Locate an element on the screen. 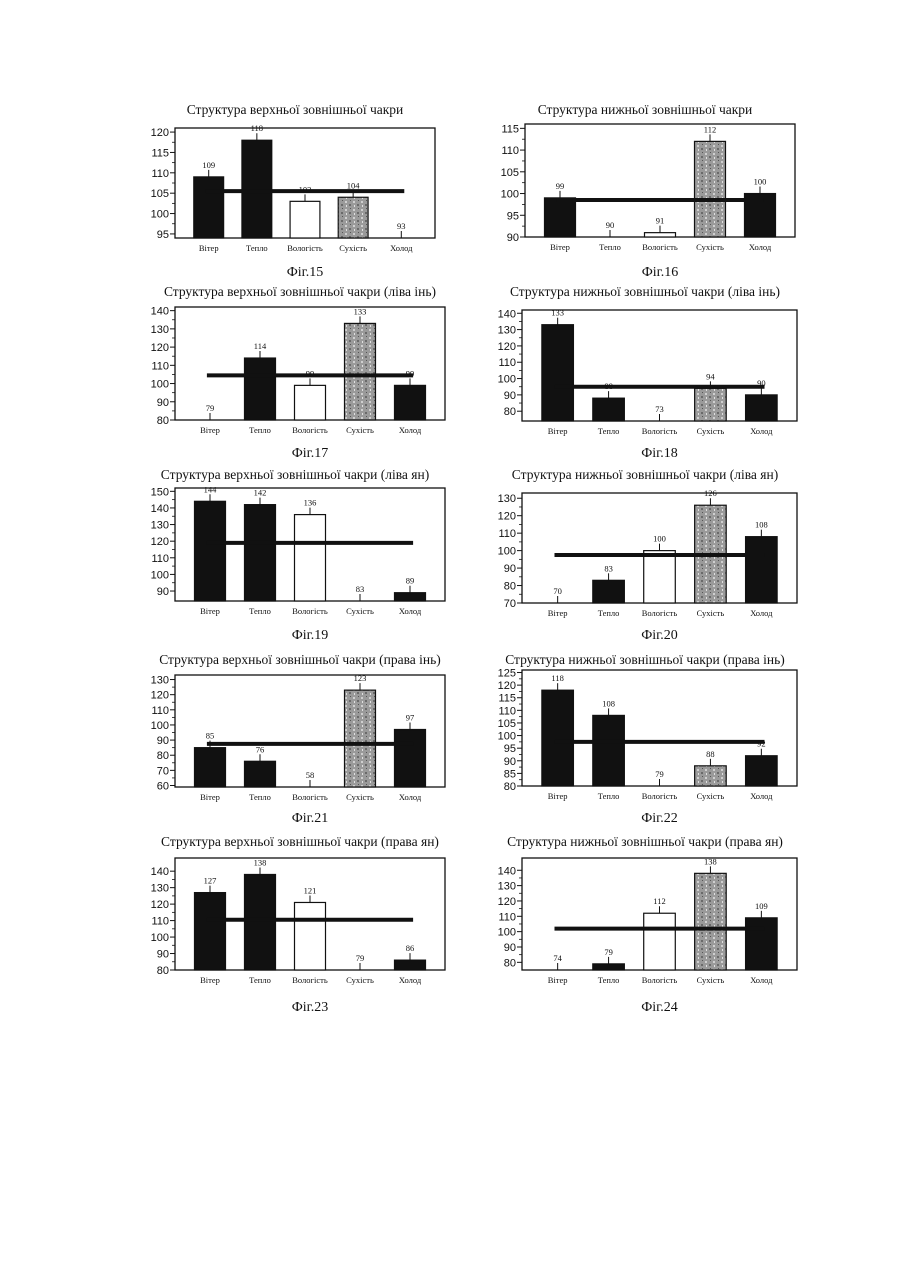 The image size is (900, 1273). figure-caption: Фіг.21 is located at coordinates (310, 818).